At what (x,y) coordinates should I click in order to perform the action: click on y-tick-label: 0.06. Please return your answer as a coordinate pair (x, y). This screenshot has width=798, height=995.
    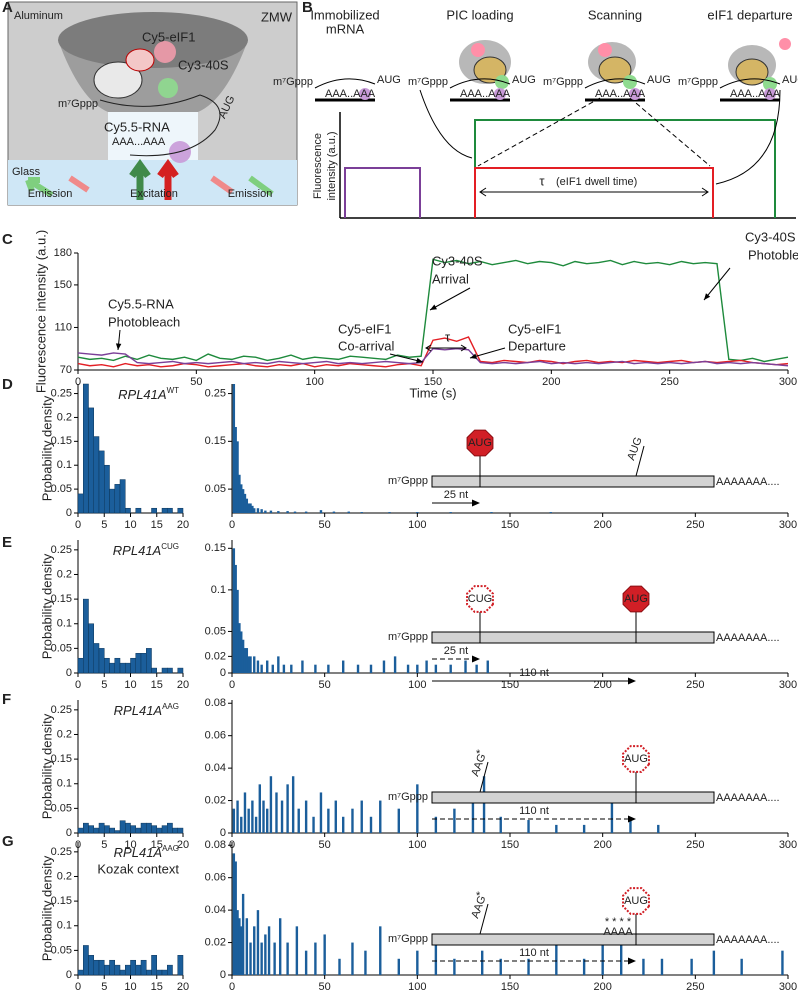
    Looking at the image, I should click on (215, 736).